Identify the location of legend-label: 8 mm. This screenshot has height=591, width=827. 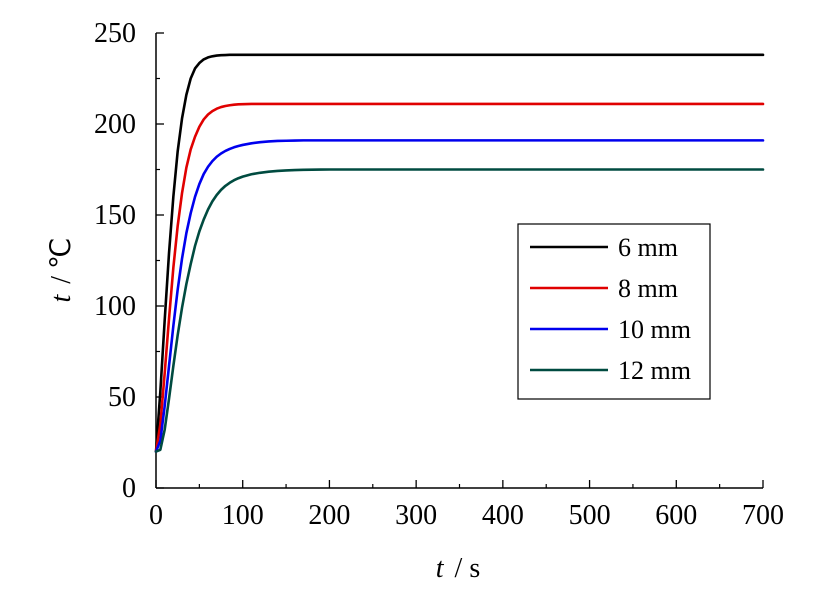
(648, 288).